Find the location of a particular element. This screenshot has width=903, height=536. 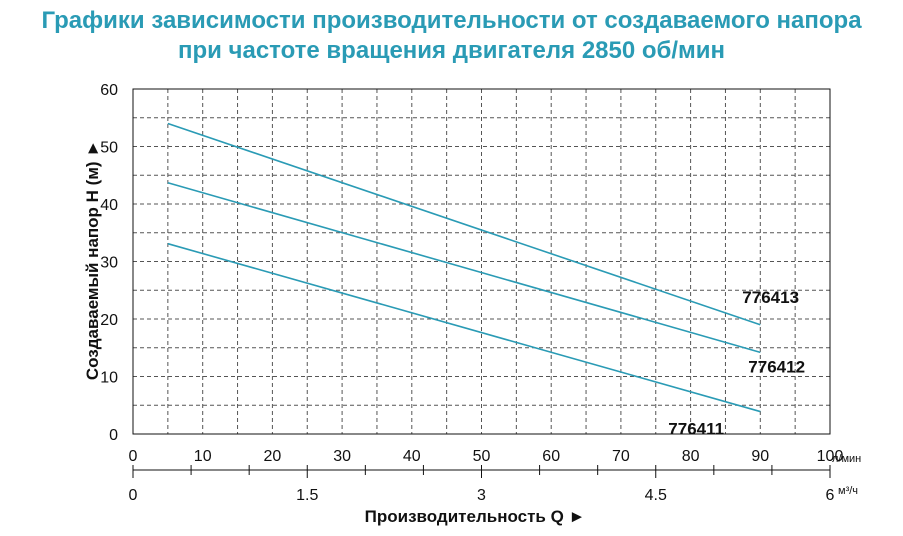

y-tick-label: 10 is located at coordinates (109, 378).